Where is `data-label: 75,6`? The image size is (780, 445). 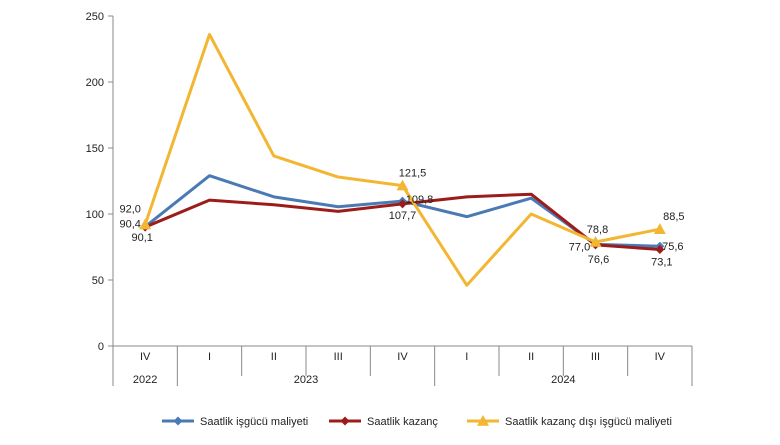 data-label: 75,6 is located at coordinates (672, 247).